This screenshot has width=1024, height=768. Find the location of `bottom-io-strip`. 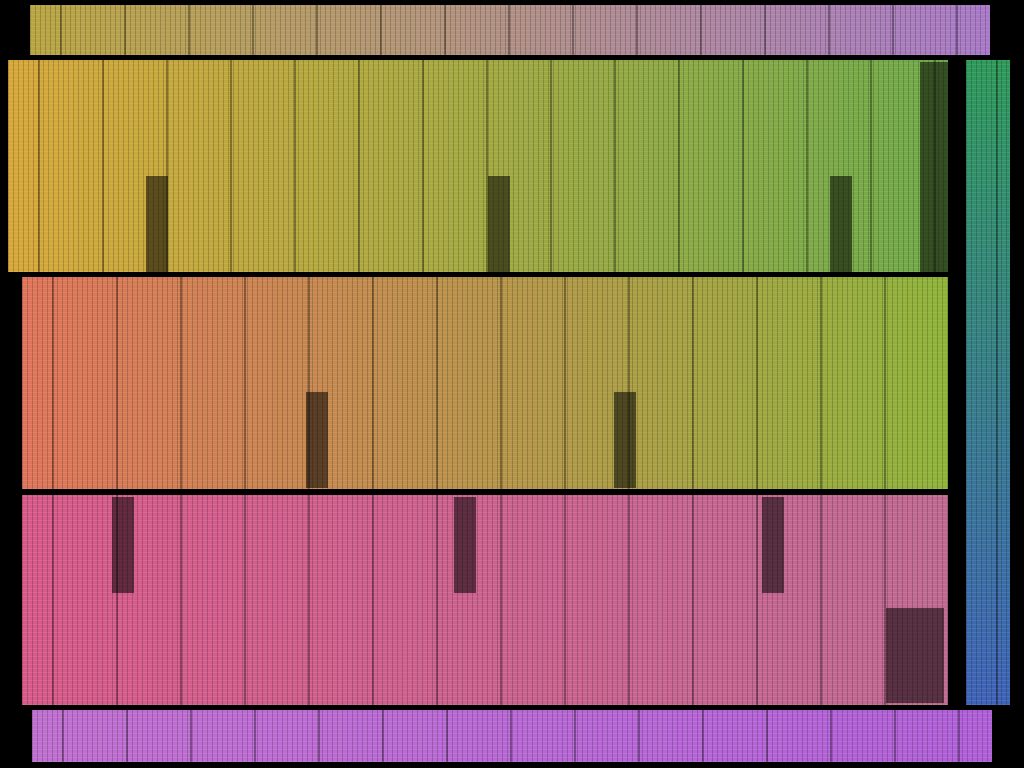

bottom-io-strip is located at coordinates (512, 736).